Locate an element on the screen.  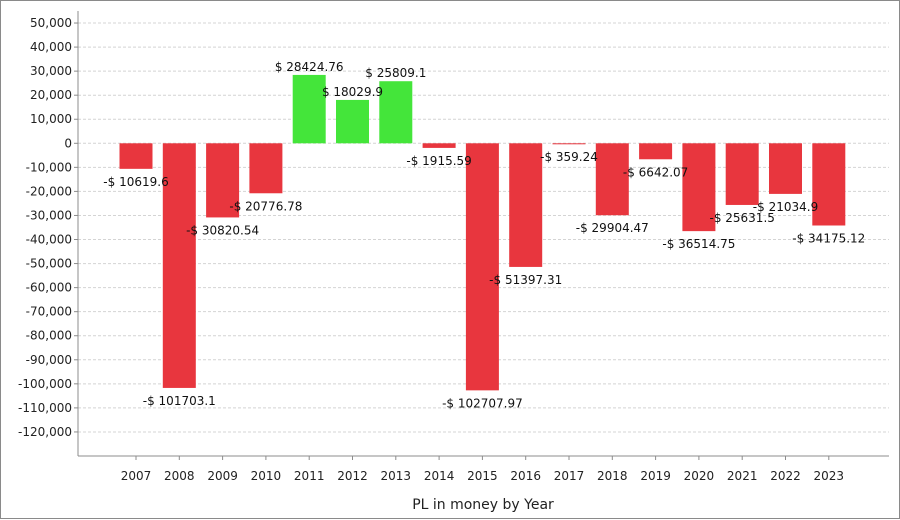
x-tick-label: 2023 is located at coordinates (829, 476).